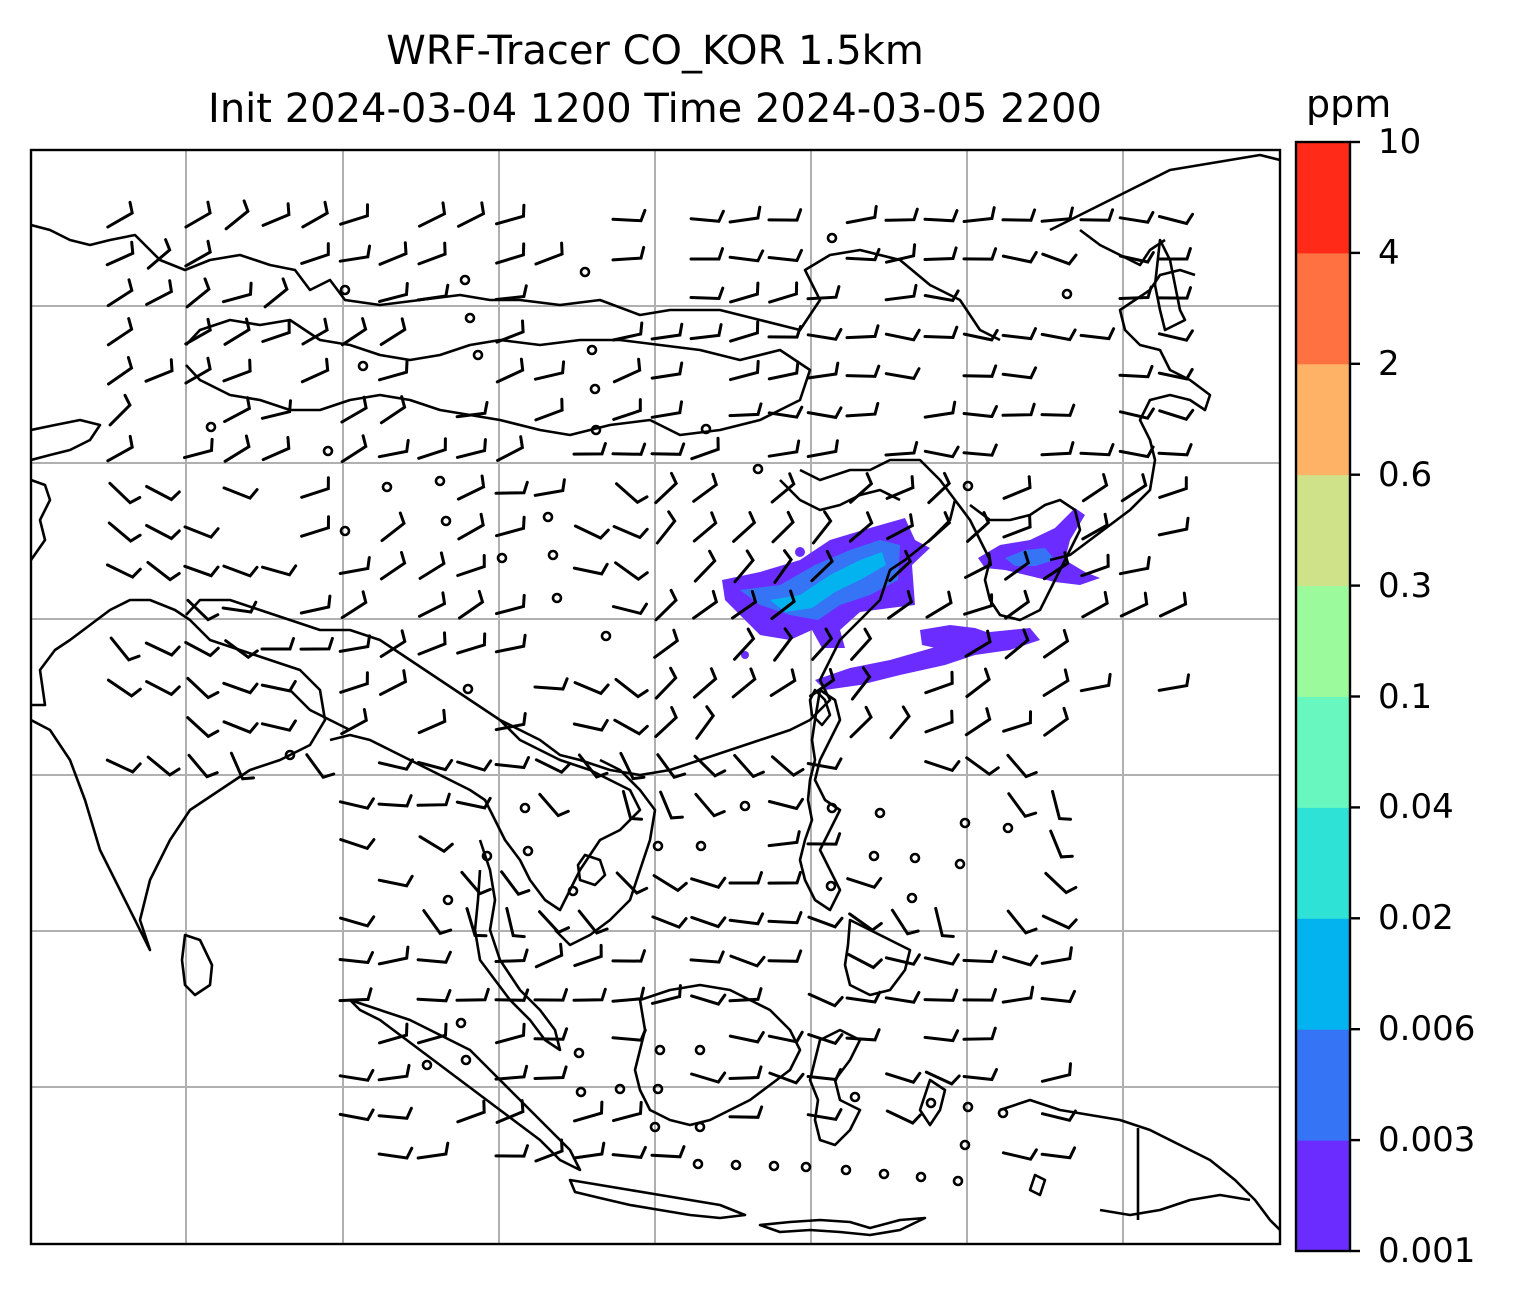 The width and height of the screenshot is (1528, 1306). What do you see at coordinates (1030, 557) in the screenshot?
I see `plume-korea-core` at bounding box center [1030, 557].